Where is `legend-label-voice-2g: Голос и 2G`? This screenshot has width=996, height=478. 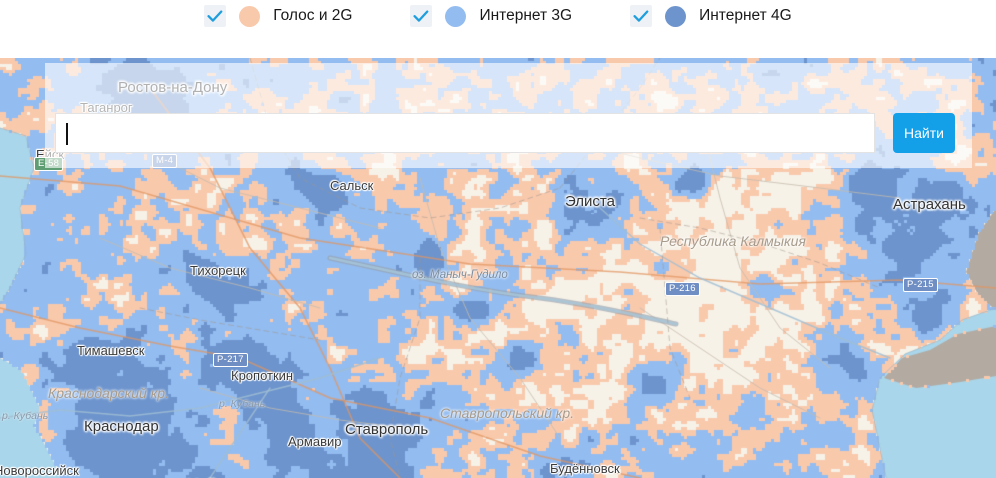
legend-label-voice-2g: Голос и 2G is located at coordinates (313, 15).